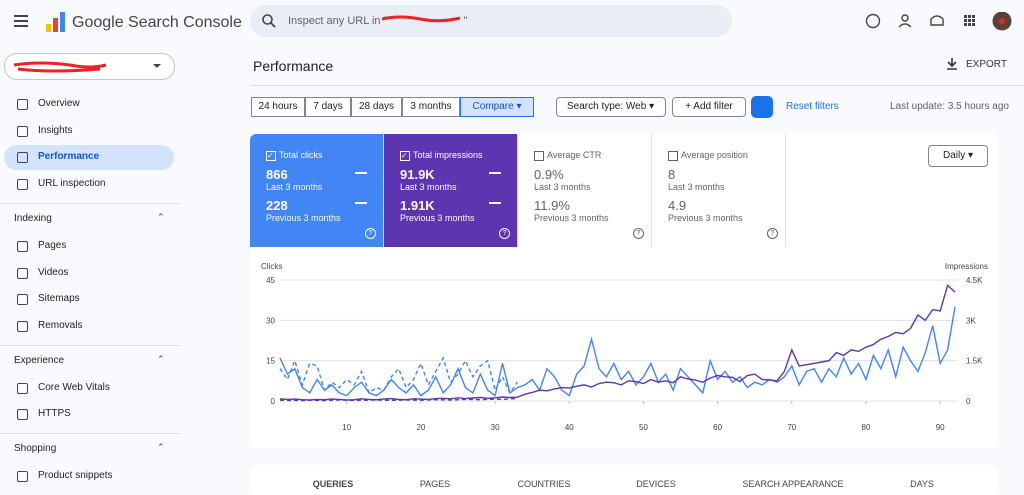 This screenshot has height=495, width=1024. Describe the element at coordinates (269, 21) in the screenshot. I see `search-icon` at that location.